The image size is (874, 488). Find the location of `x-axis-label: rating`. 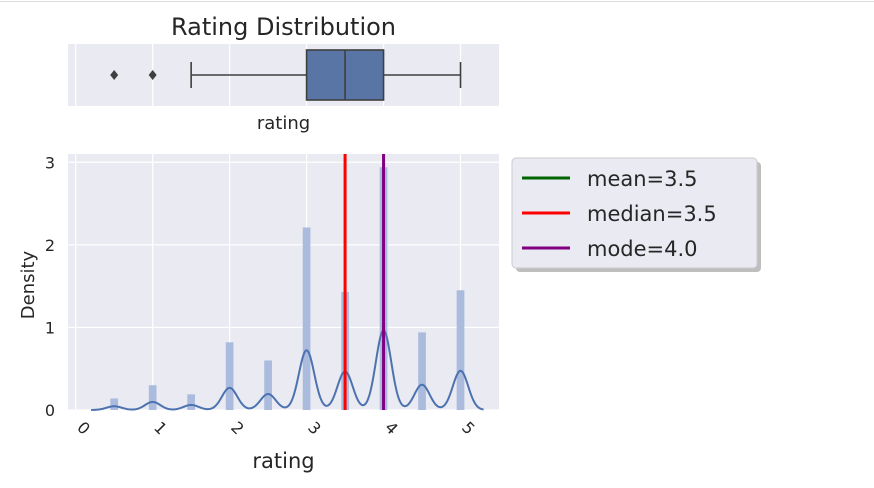

x-axis-label: rating is located at coordinates (283, 461).